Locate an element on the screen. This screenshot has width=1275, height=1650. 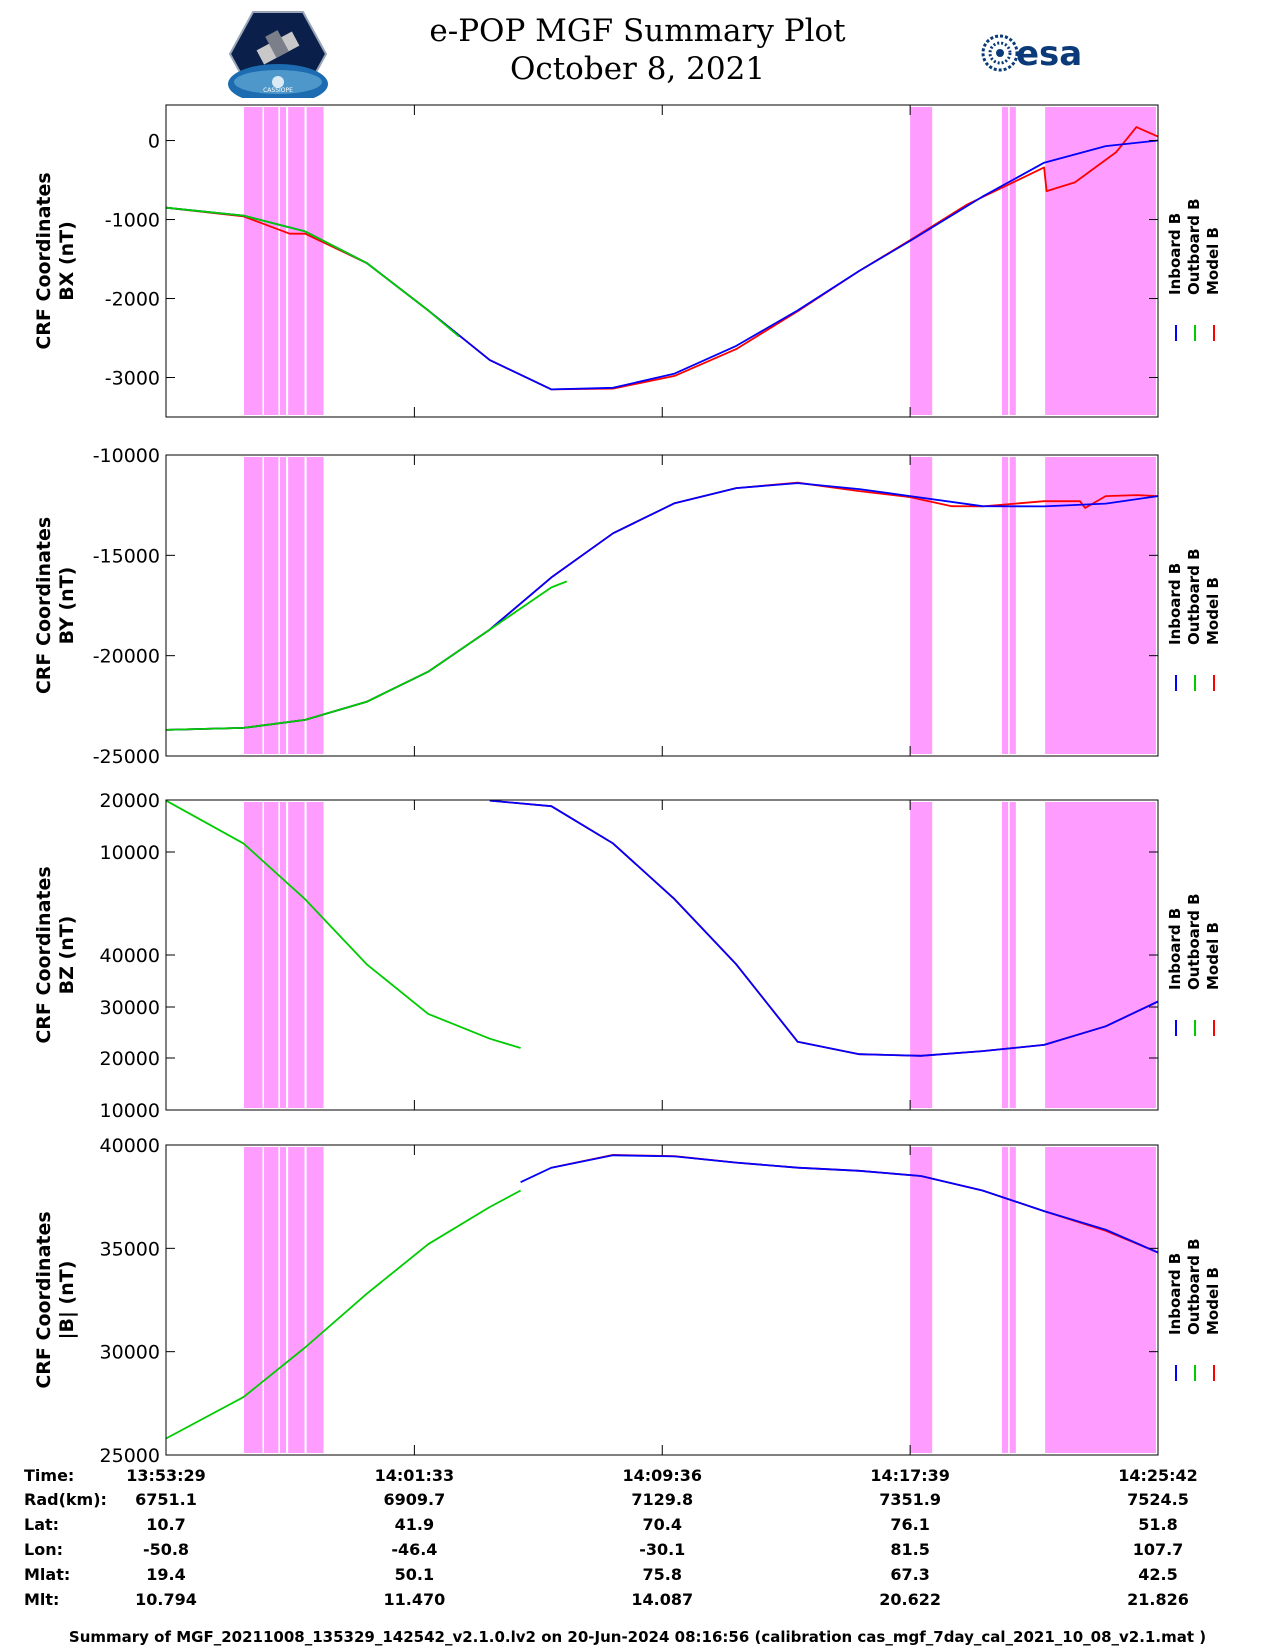
footer-cell: 10.794 is located at coordinates (166, 1599).